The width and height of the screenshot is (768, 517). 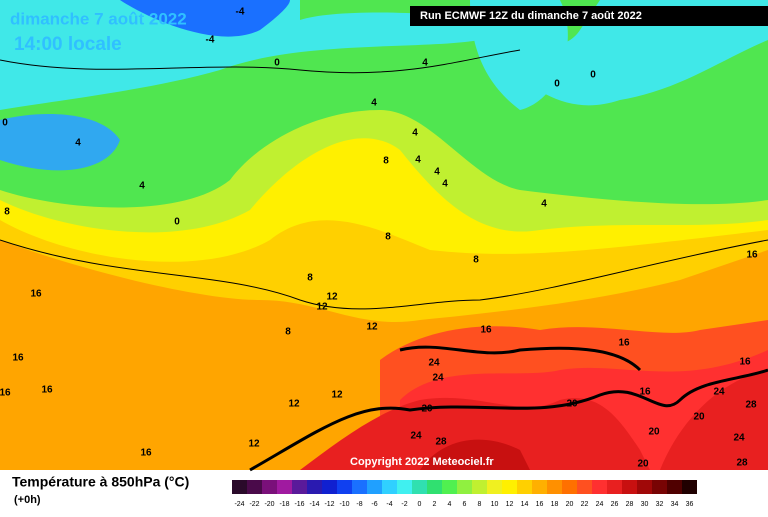 What do you see at coordinates (422, 462) in the screenshot?
I see `copyright: Copyright 2022 Meteociel.fr` at bounding box center [422, 462].